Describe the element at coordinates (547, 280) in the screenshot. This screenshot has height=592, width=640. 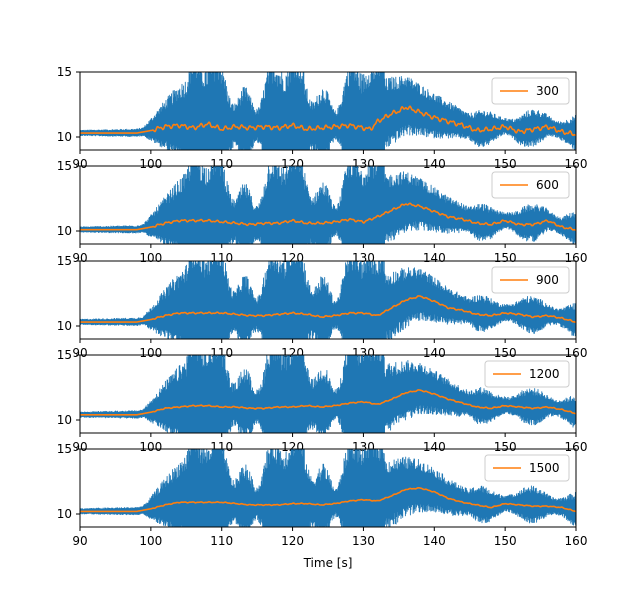
I see `legend-label: 900` at that location.